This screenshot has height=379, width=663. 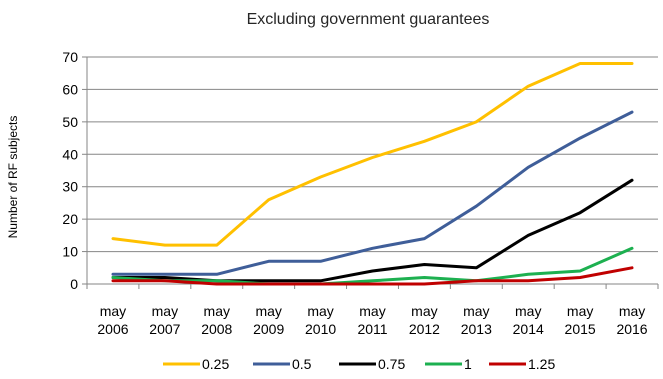 What do you see at coordinates (320, 320) in the screenshot?
I see `x-tick-label: may 2010` at bounding box center [320, 320].